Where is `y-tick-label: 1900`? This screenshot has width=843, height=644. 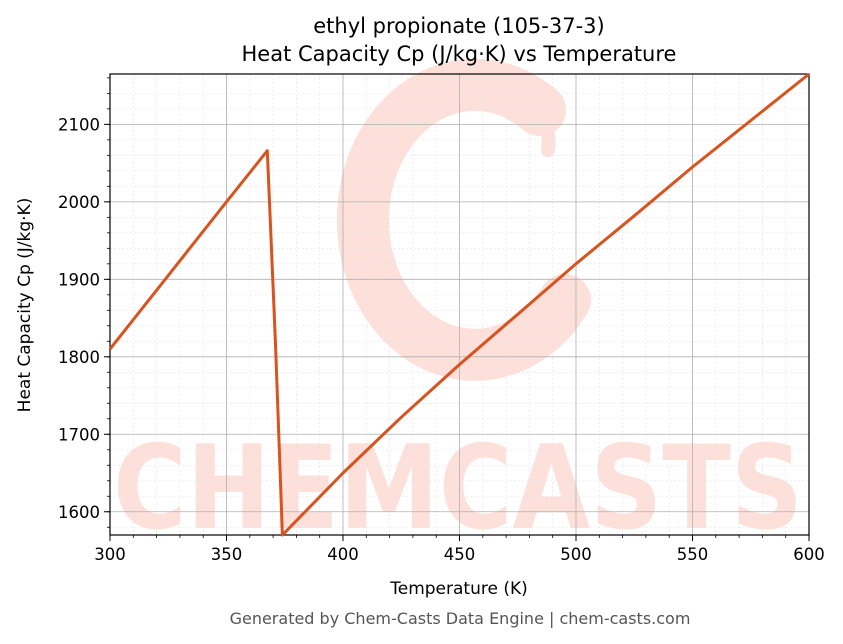
y-tick-label: 1900 is located at coordinates (79, 279).